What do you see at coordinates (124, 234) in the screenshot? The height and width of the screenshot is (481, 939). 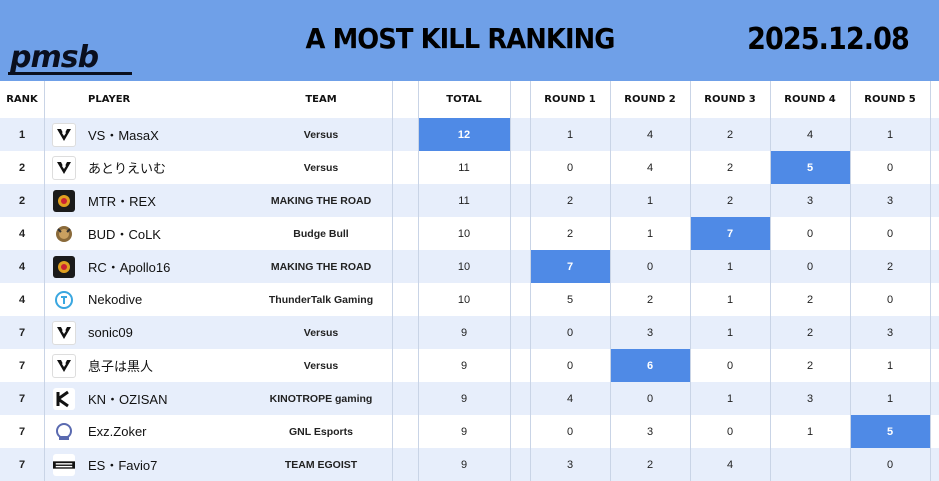 I see `player-name: BUD・CoLK` at bounding box center [124, 234].